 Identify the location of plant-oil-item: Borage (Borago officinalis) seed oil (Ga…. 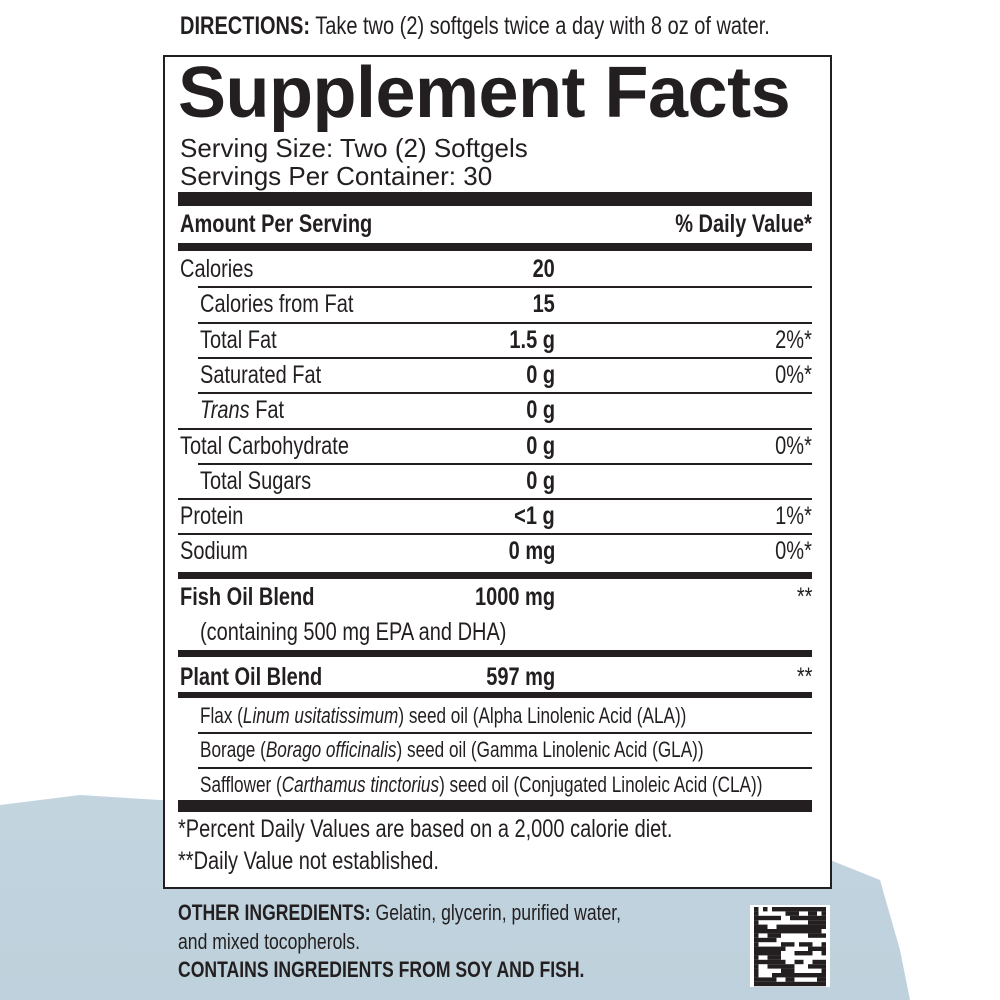
(500, 750).